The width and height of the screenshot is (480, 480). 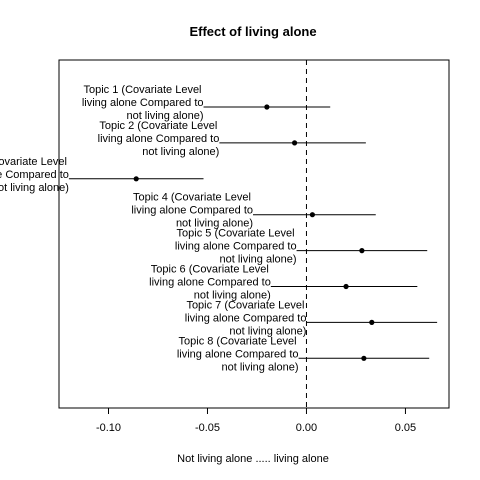 I want to click on topic-label-line: Topic 6 (Covariate Level, so click(x=210, y=270).